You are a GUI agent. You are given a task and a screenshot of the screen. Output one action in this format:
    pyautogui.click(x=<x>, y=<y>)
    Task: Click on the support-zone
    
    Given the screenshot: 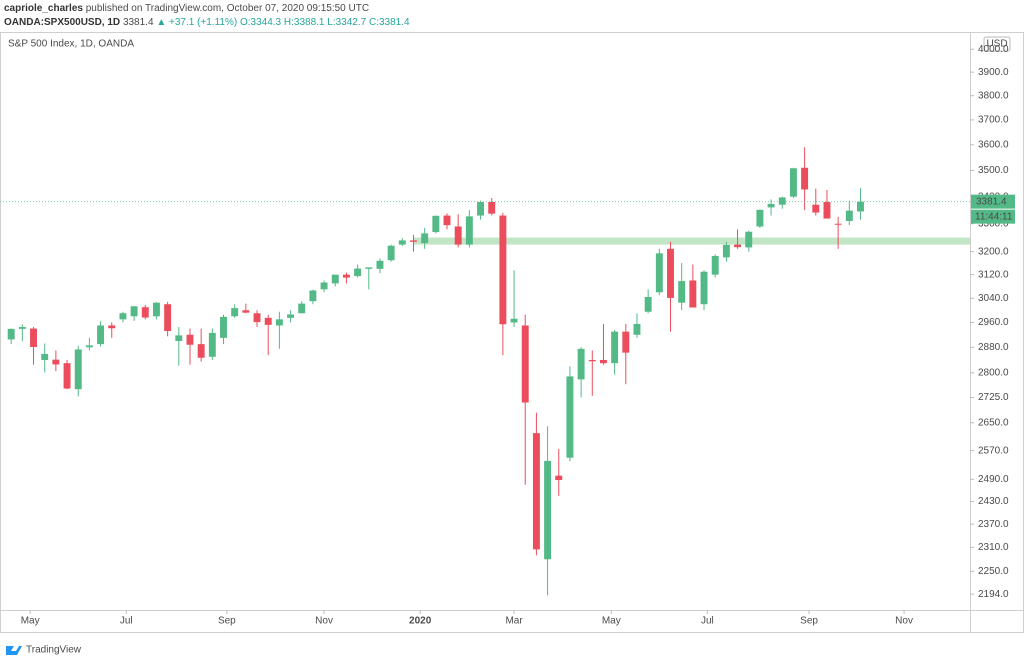 What is the action you would take?
    pyautogui.click(x=691, y=241)
    